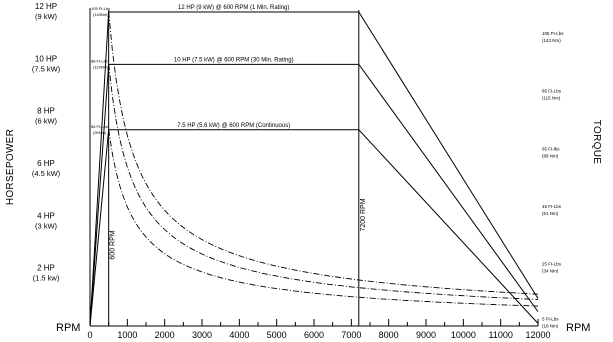  What do you see at coordinates (101, 14) in the screenshot?
I see `torque-peak-sublabel: (143Nm)` at bounding box center [101, 14].